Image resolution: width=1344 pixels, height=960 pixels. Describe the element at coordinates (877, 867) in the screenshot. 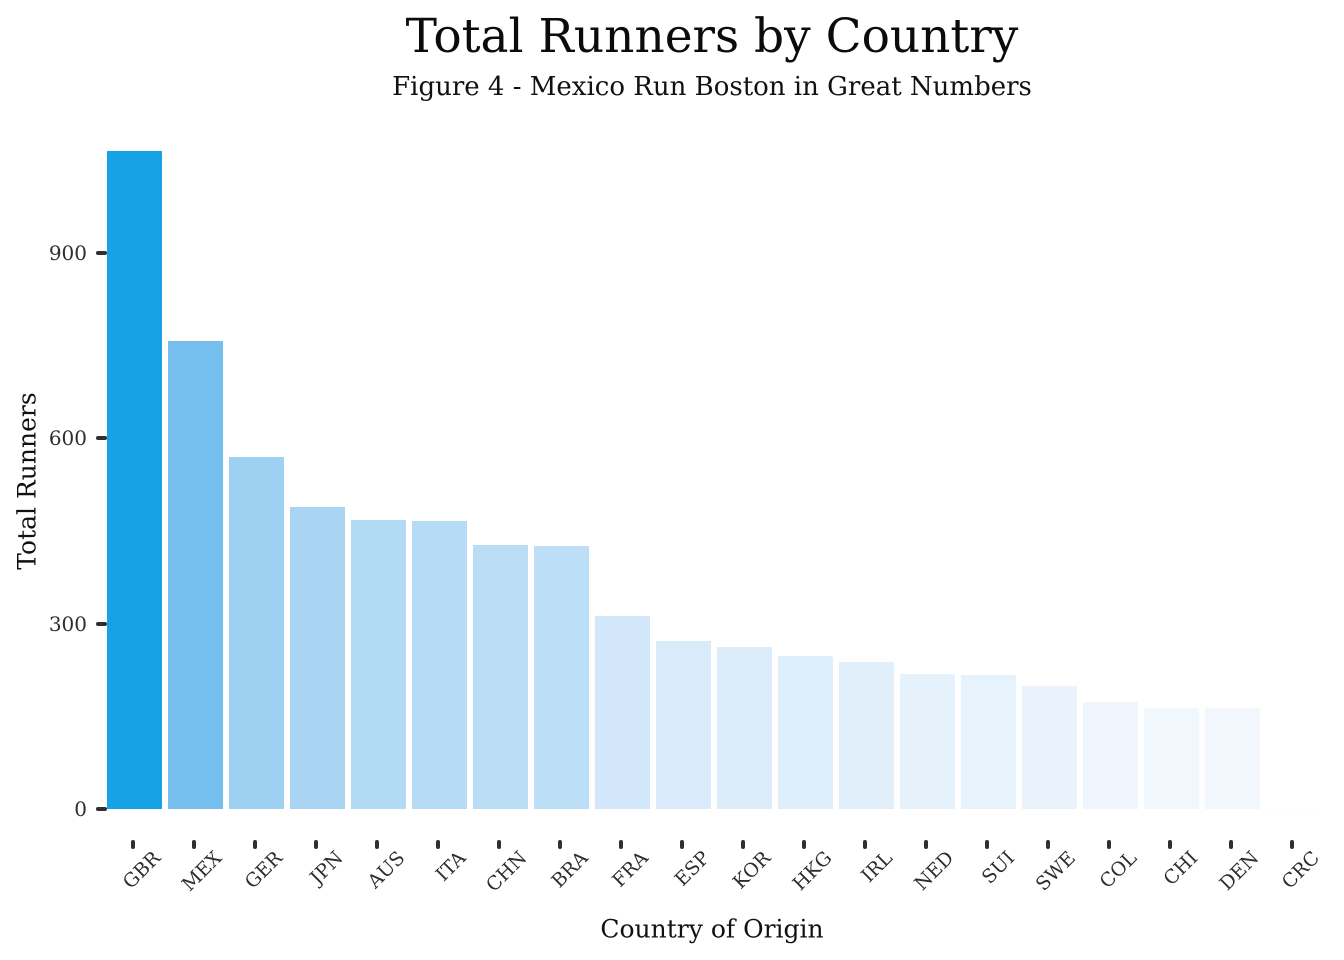

I see `x-tick-label: IRL` at that location.